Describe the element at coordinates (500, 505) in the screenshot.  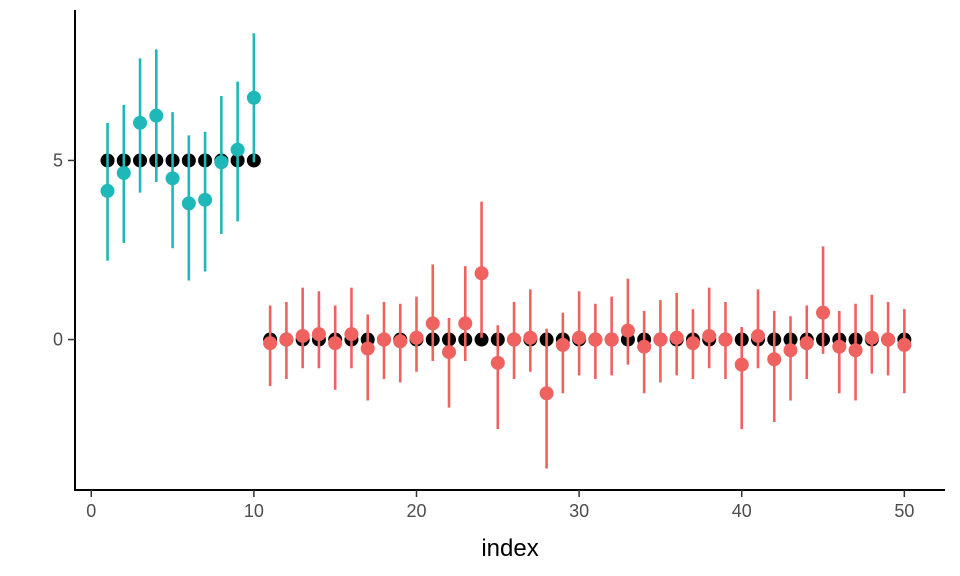
I see `x-axis-ticks: 0 10 20 30 40 50` at that location.